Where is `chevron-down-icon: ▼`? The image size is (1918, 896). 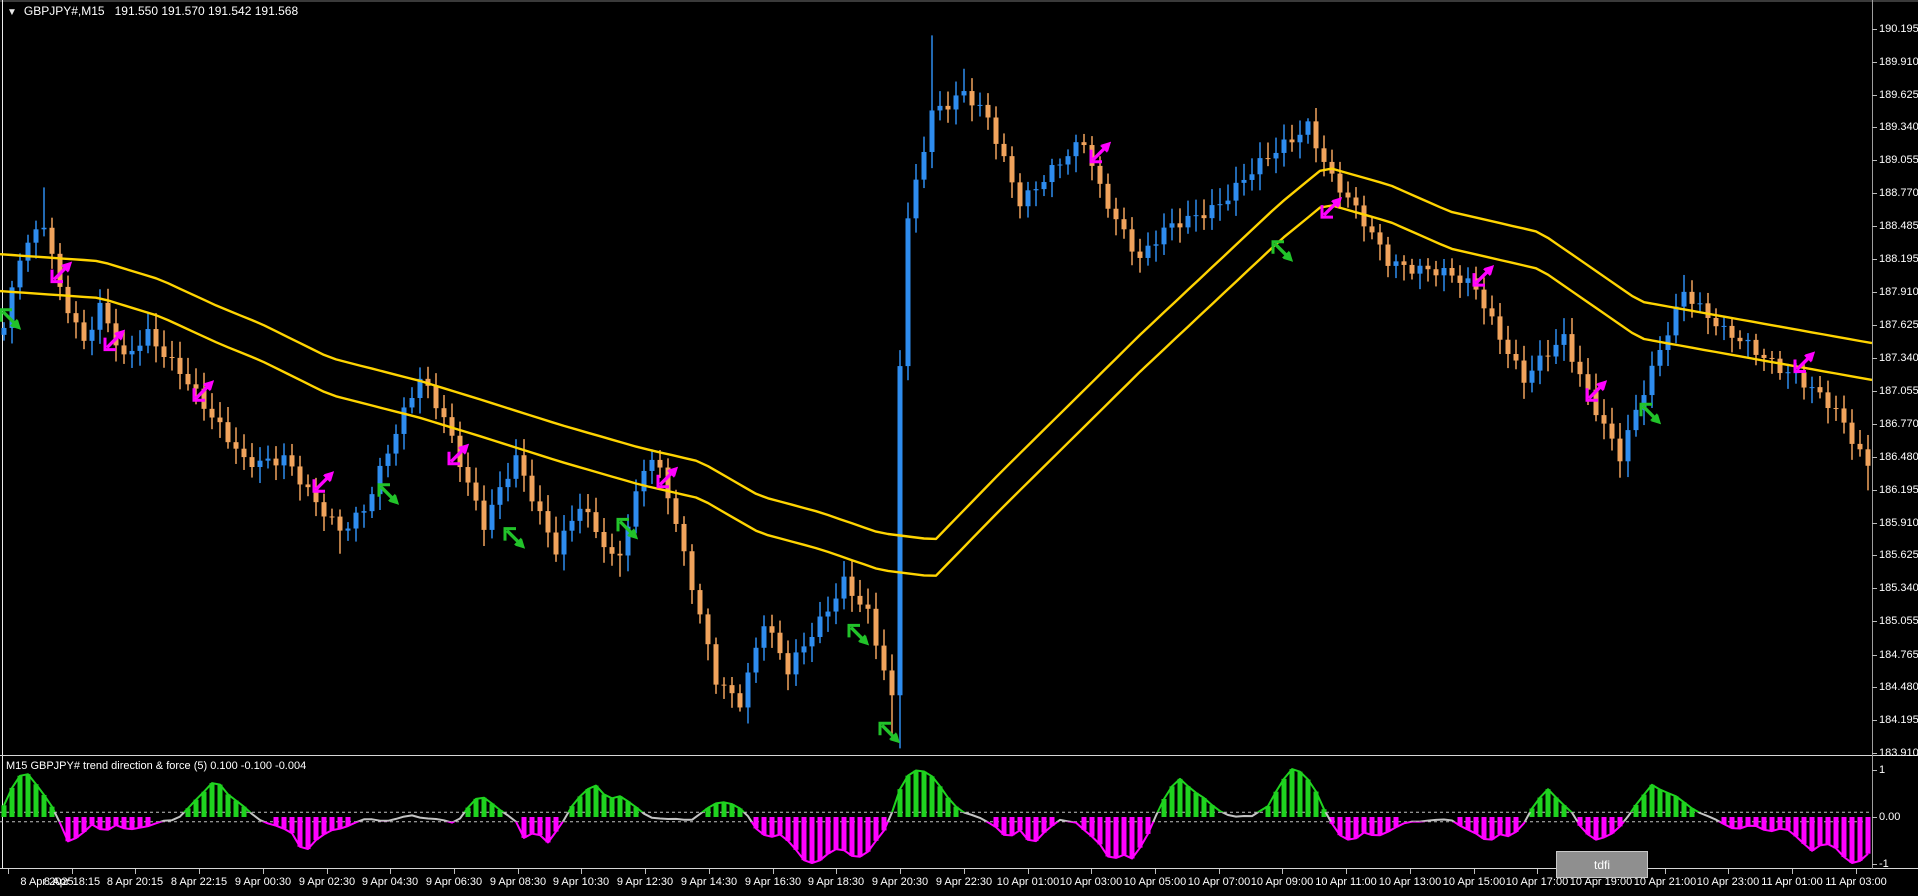 chevron-down-icon: ▼ is located at coordinates (12, 12).